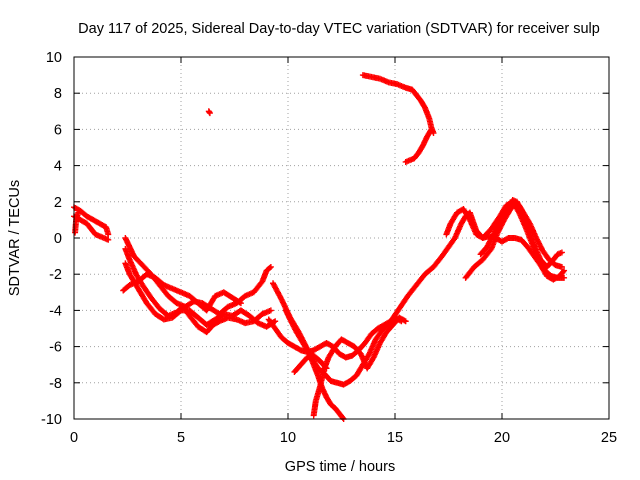 This screenshot has height=480, width=640. What do you see at coordinates (209, 113) in the screenshot?
I see `data-point-track-r` at bounding box center [209, 113].